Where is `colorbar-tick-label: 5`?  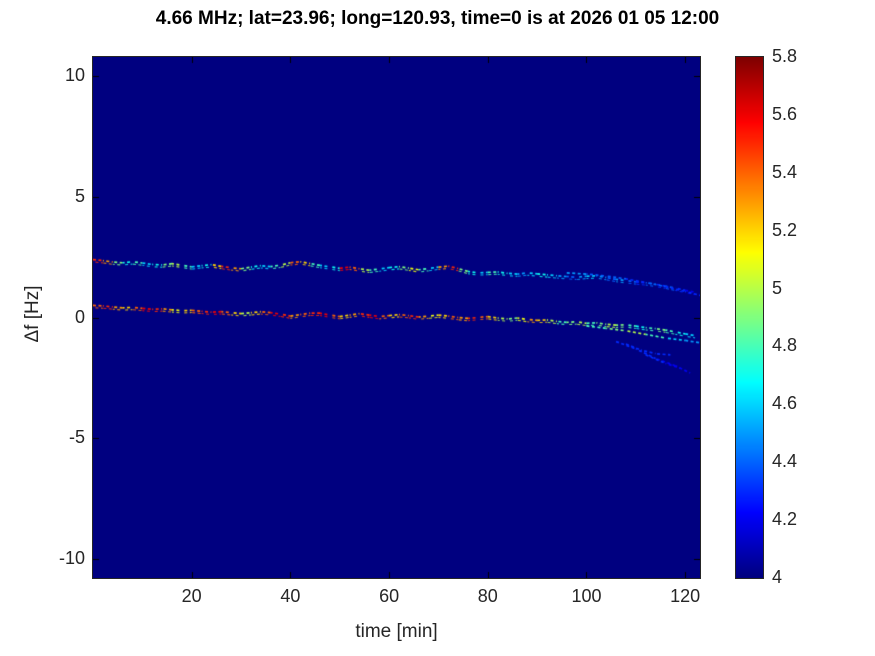
colorbar-tick-label: 5 is located at coordinates (777, 287).